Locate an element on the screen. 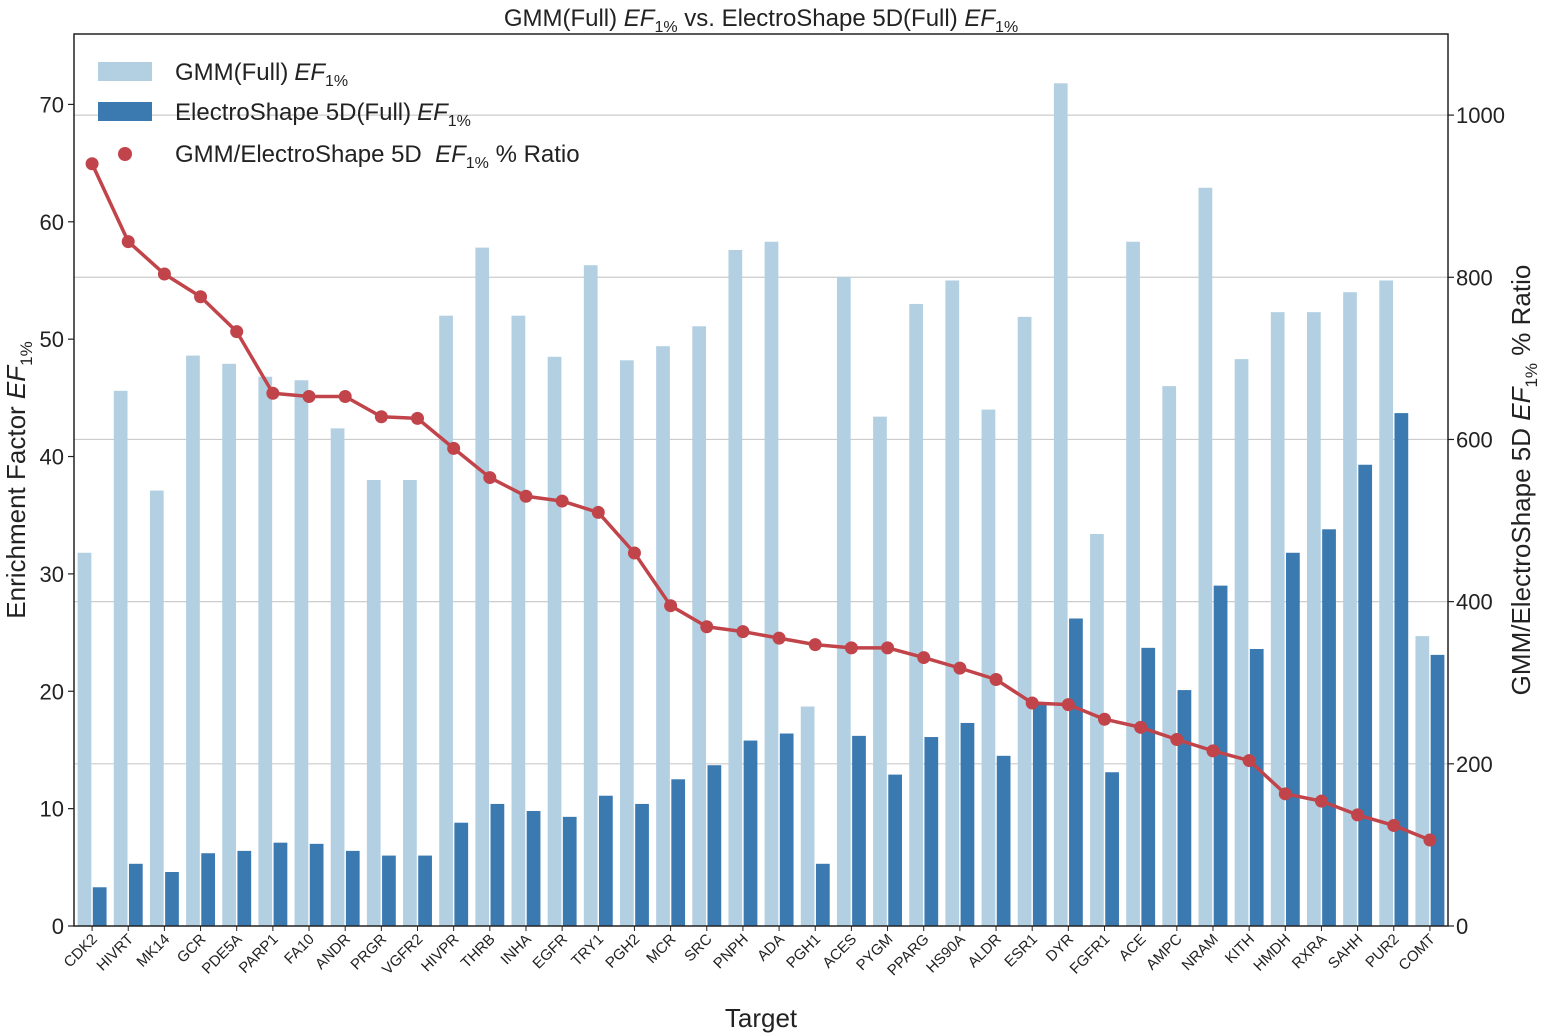 The height and width of the screenshot is (1036, 1550). bar-gmm-rxra is located at coordinates (1313, 619).